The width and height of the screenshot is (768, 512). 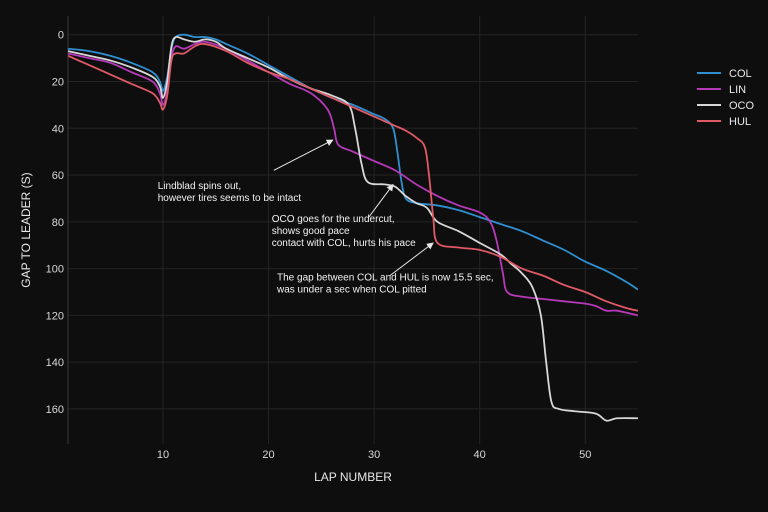 I want to click on y-tick-label: 80, so click(x=58, y=223).